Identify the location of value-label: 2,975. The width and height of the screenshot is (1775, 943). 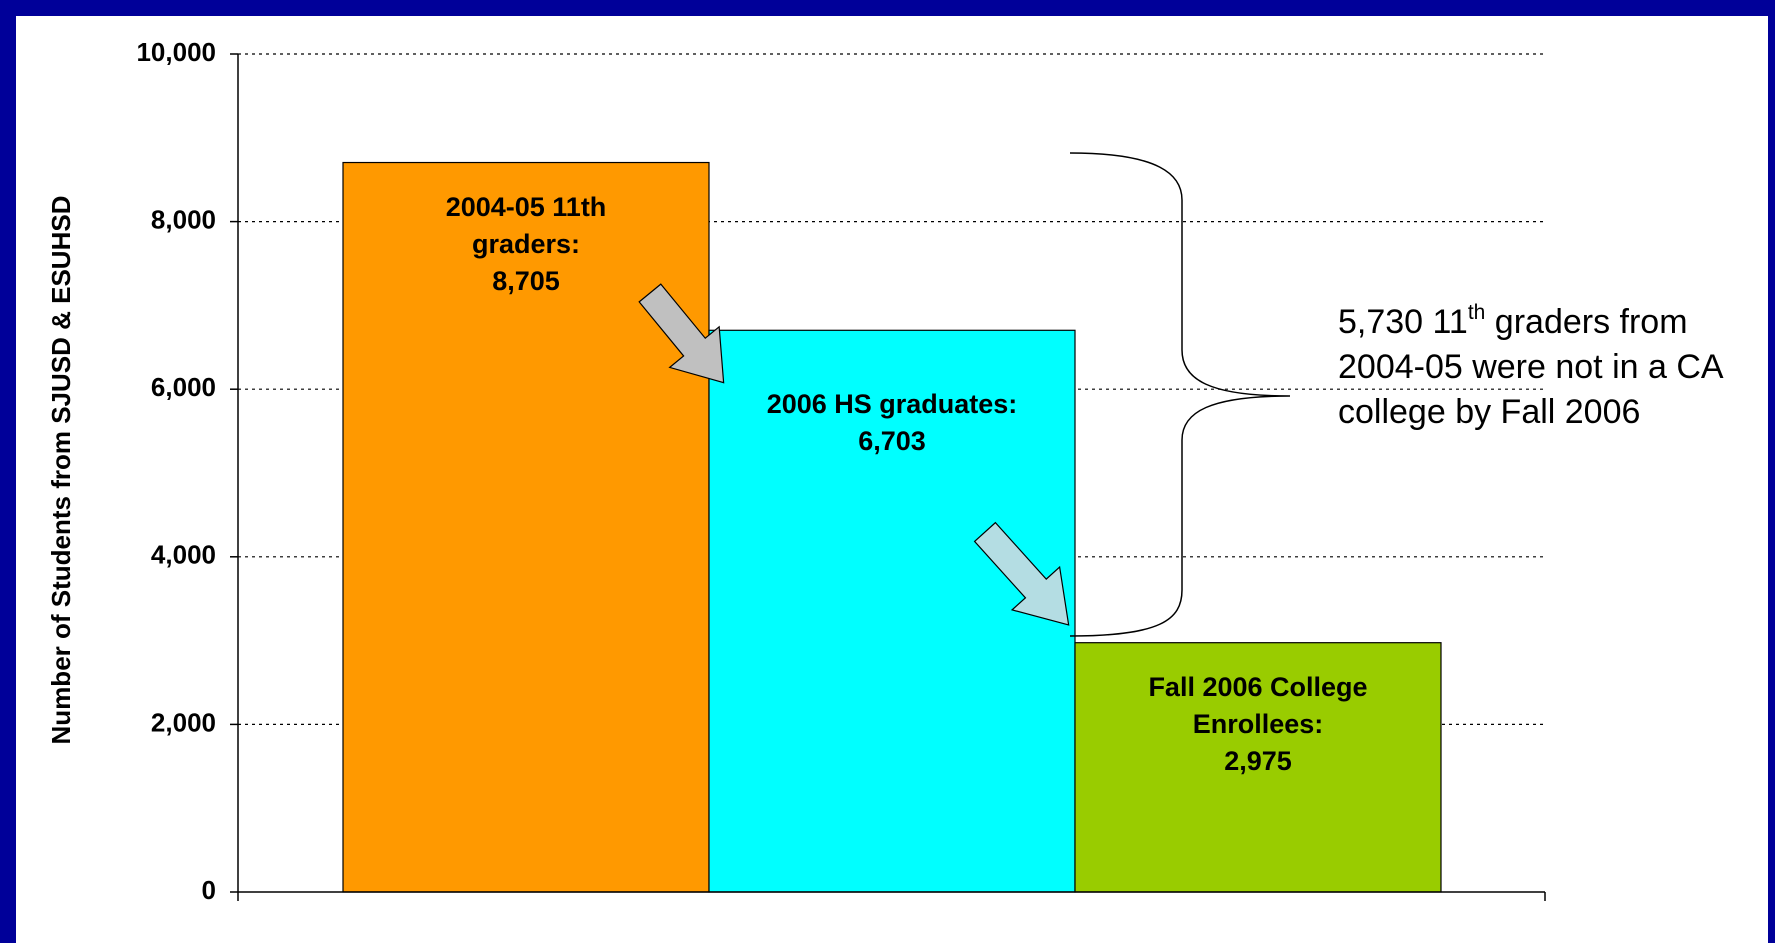
(1258, 760).